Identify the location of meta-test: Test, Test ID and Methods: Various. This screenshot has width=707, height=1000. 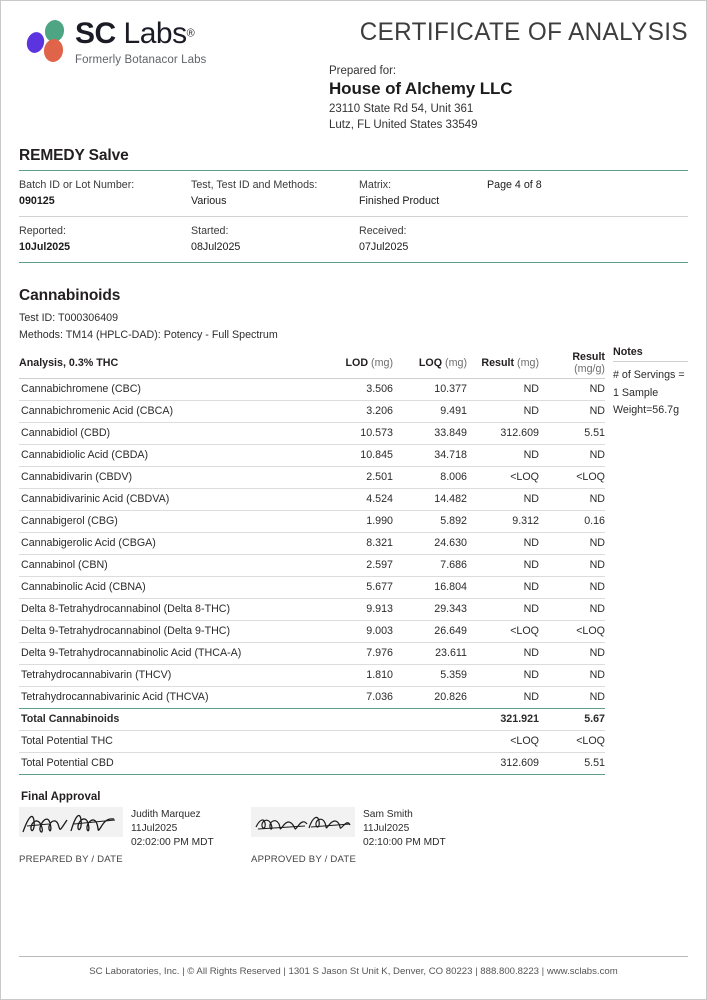
(275, 193).